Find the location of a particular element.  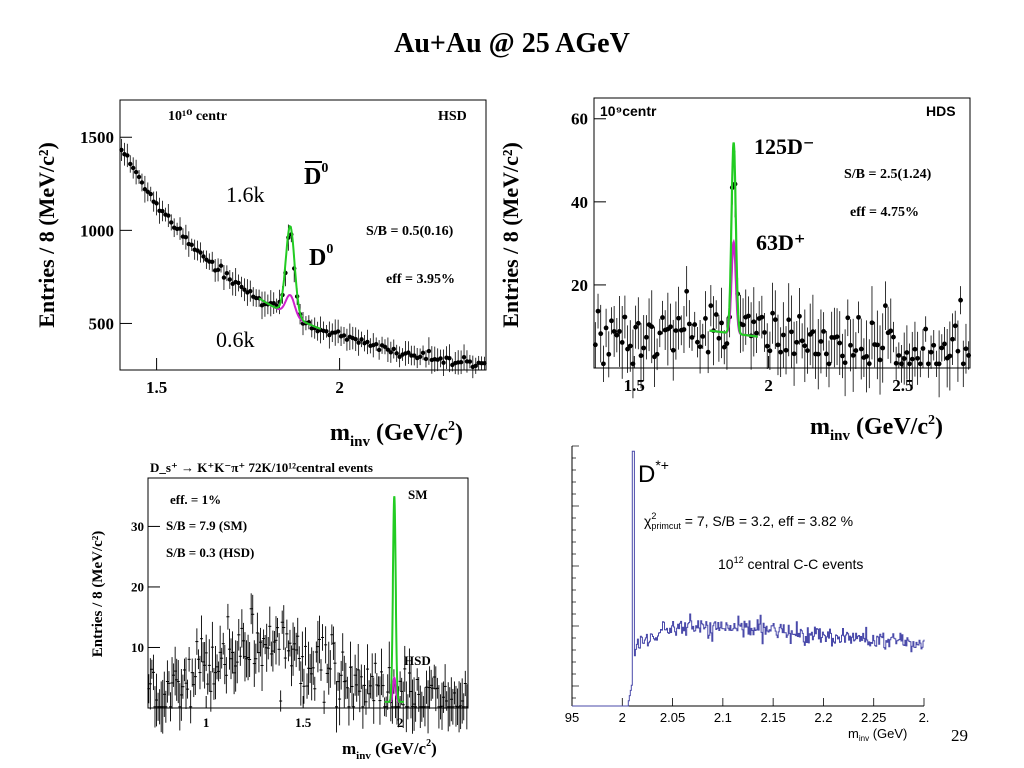

ds-sm-label: SM is located at coordinates (418, 494).